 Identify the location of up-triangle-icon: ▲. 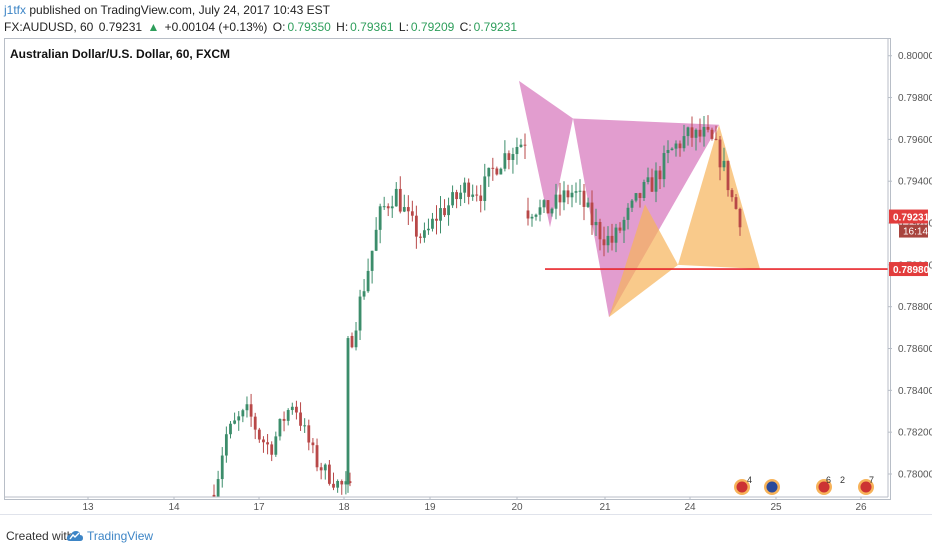
(153, 27).